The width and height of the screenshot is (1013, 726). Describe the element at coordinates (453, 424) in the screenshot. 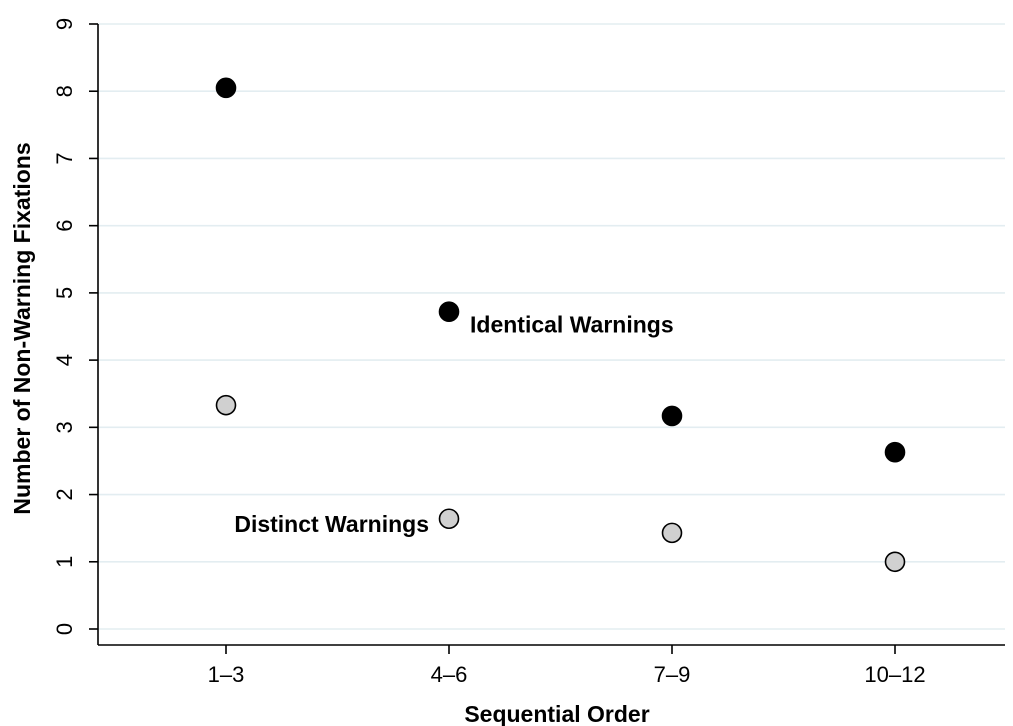

I see `series-annotations: Identical Warnings Distinct Warnings` at that location.